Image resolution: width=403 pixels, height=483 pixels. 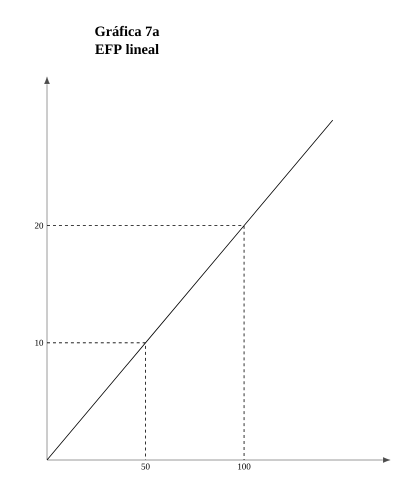 What do you see at coordinates (146, 467) in the screenshot?
I see `x-tick-label: 50` at bounding box center [146, 467].